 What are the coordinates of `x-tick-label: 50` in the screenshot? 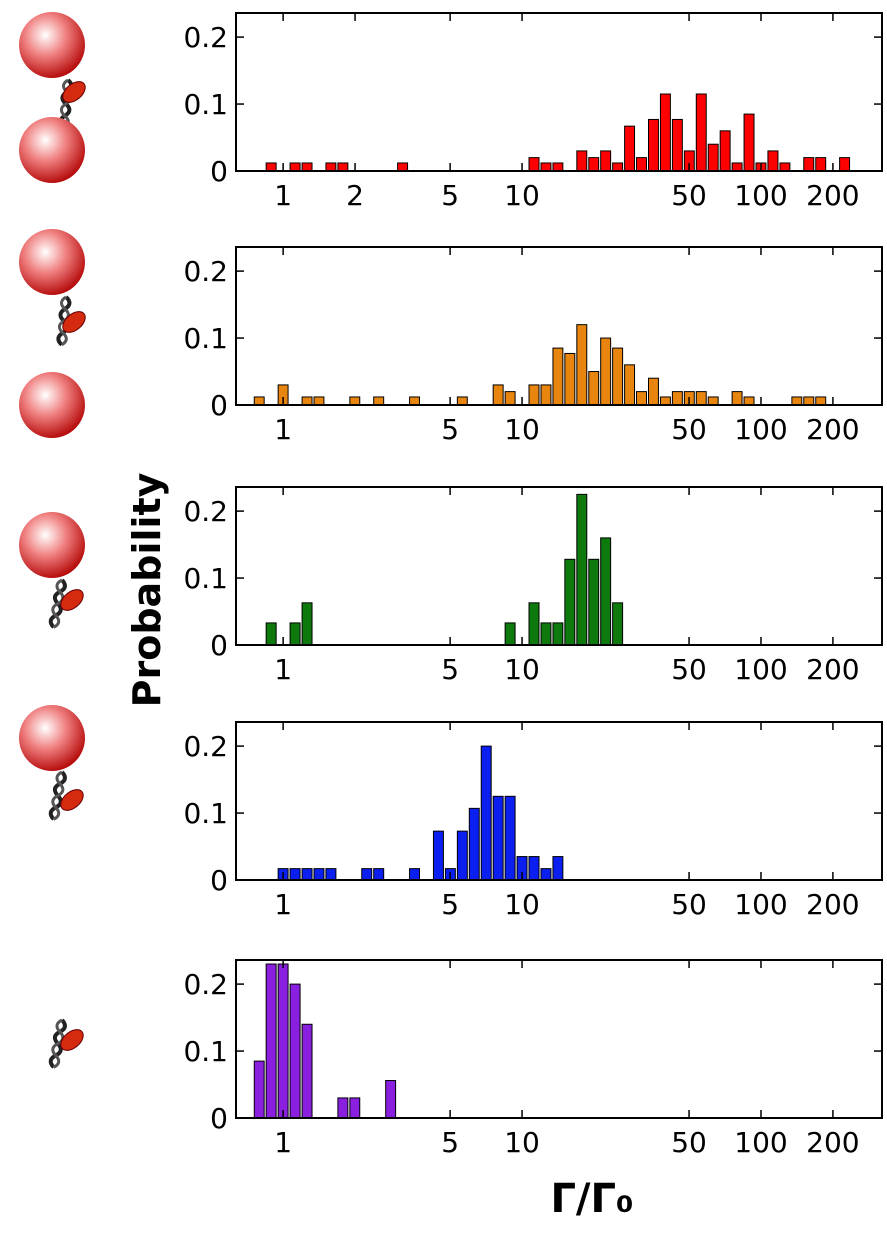 It's located at (689, 904).